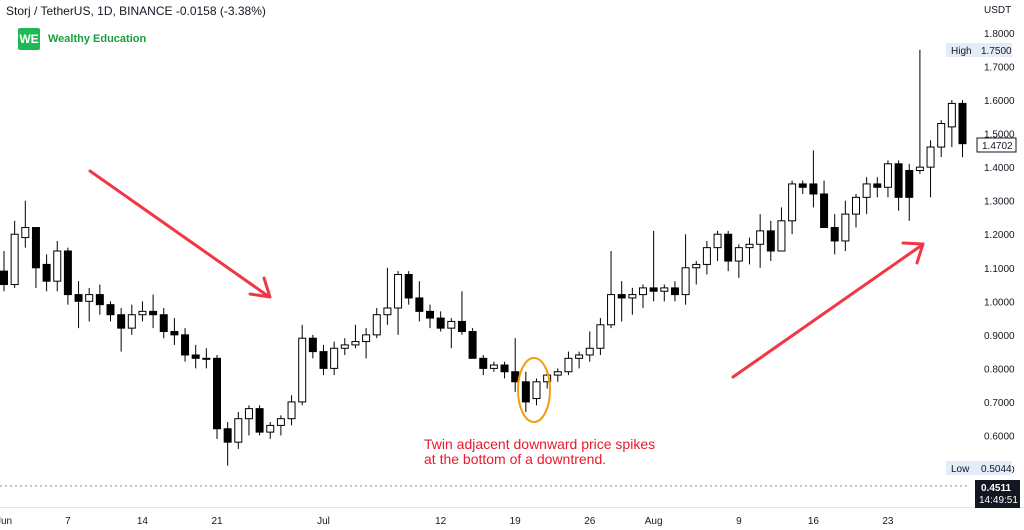 Image resolution: width=1024 pixels, height=530 pixels. Describe the element at coordinates (999, 403) in the screenshot. I see `y-tick-label: 0.7000` at that location.